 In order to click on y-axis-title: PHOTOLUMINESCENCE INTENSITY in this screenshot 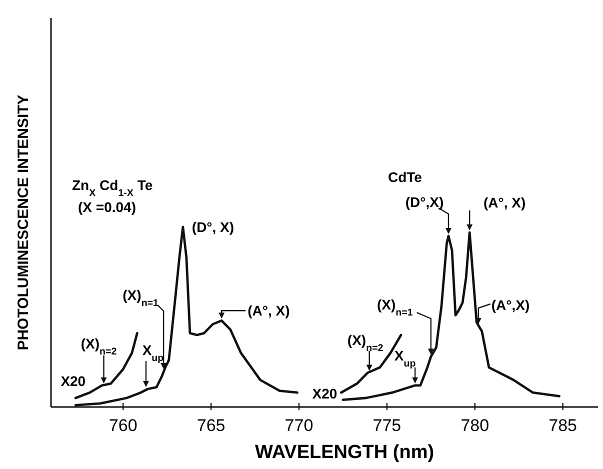, I will do `click(23, 222)`.